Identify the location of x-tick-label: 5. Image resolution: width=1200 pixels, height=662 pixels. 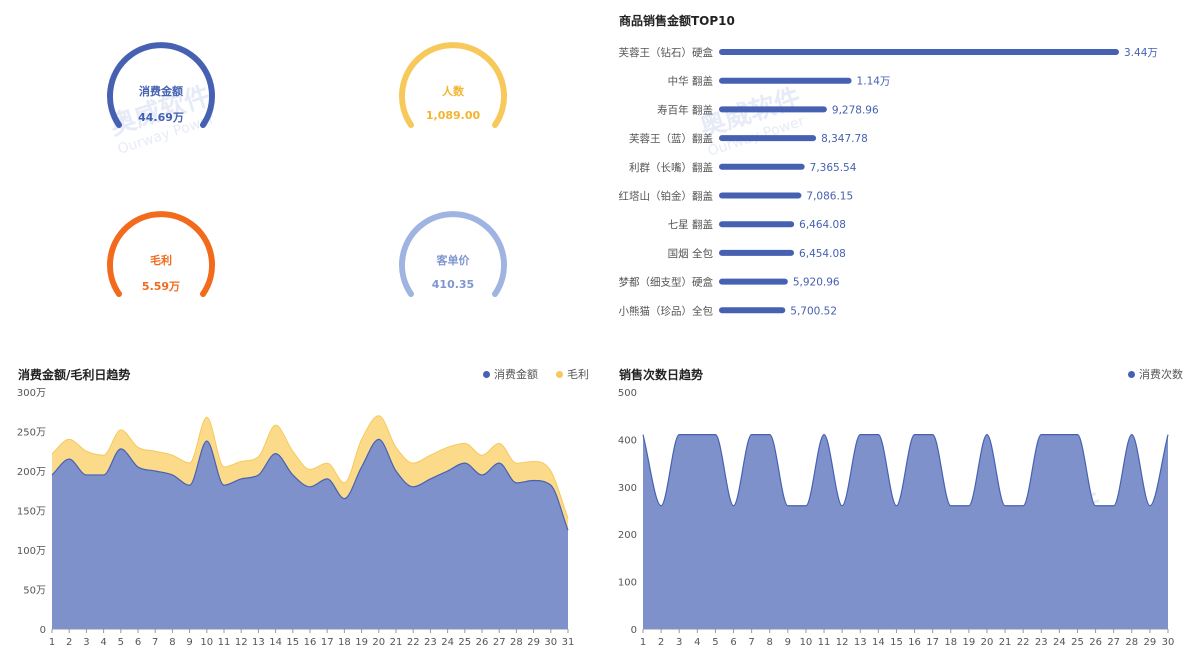
(715, 642).